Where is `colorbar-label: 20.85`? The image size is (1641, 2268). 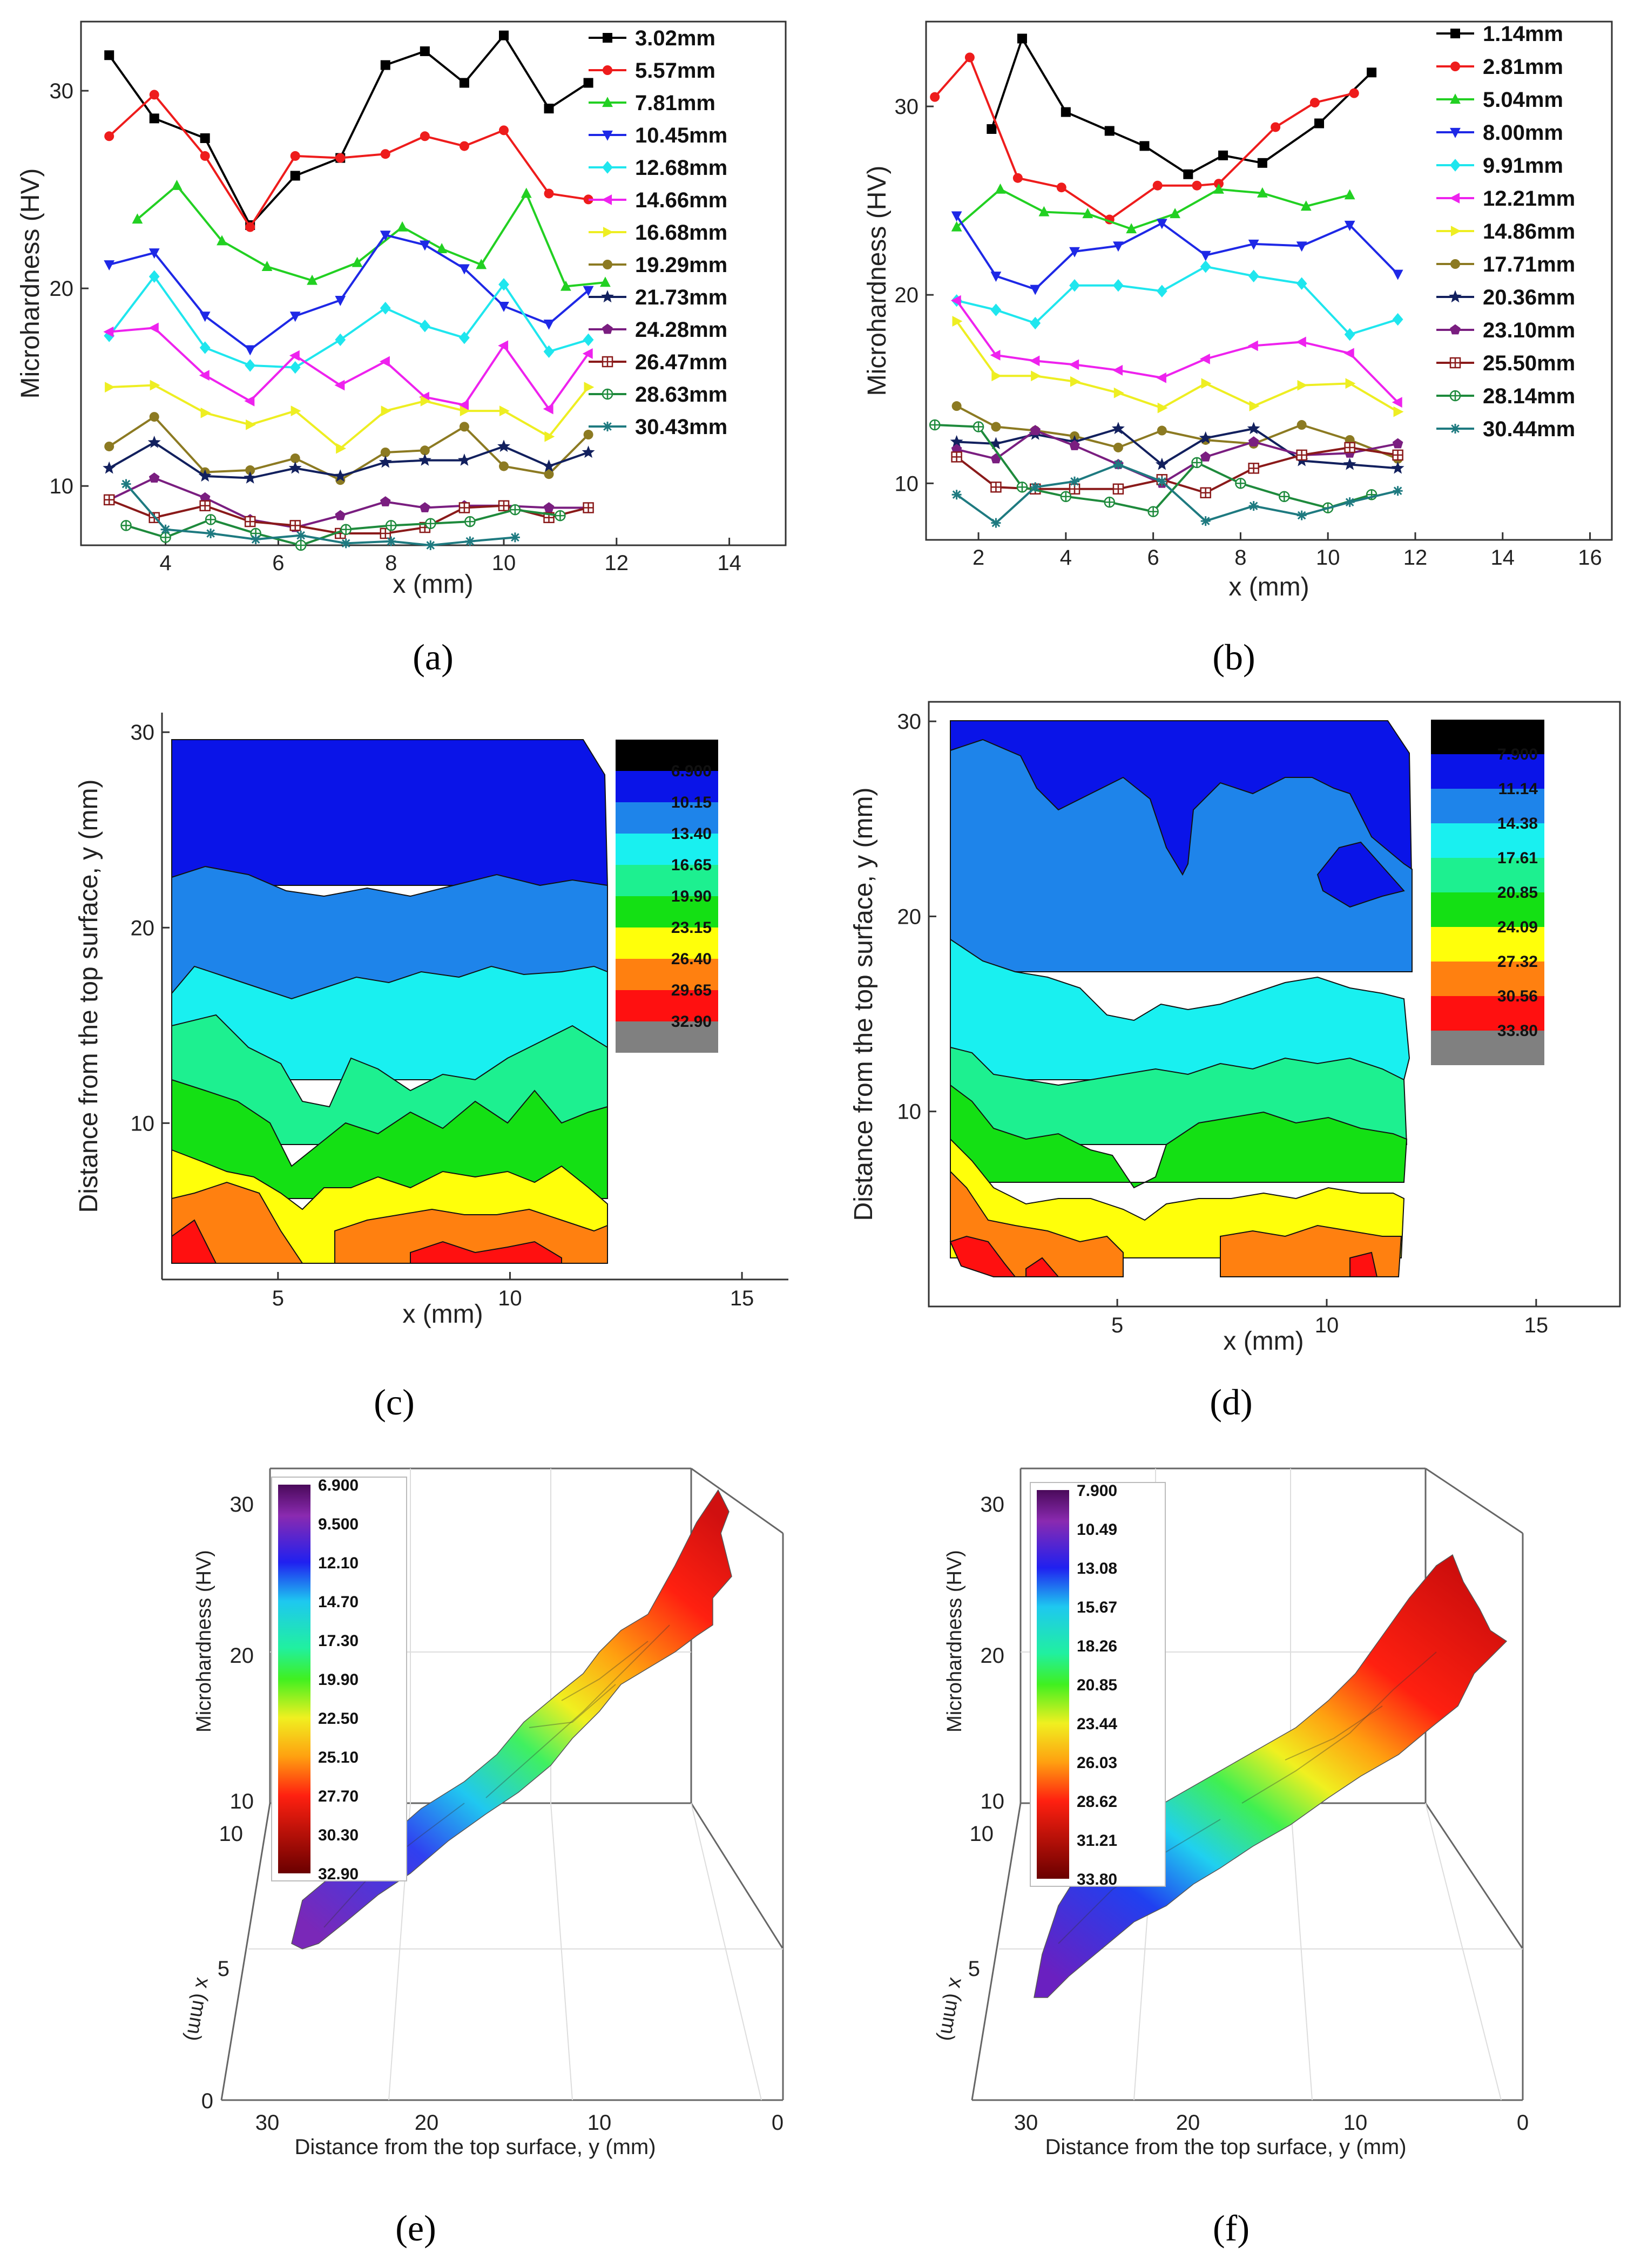 colorbar-label: 20.85 is located at coordinates (1518, 893).